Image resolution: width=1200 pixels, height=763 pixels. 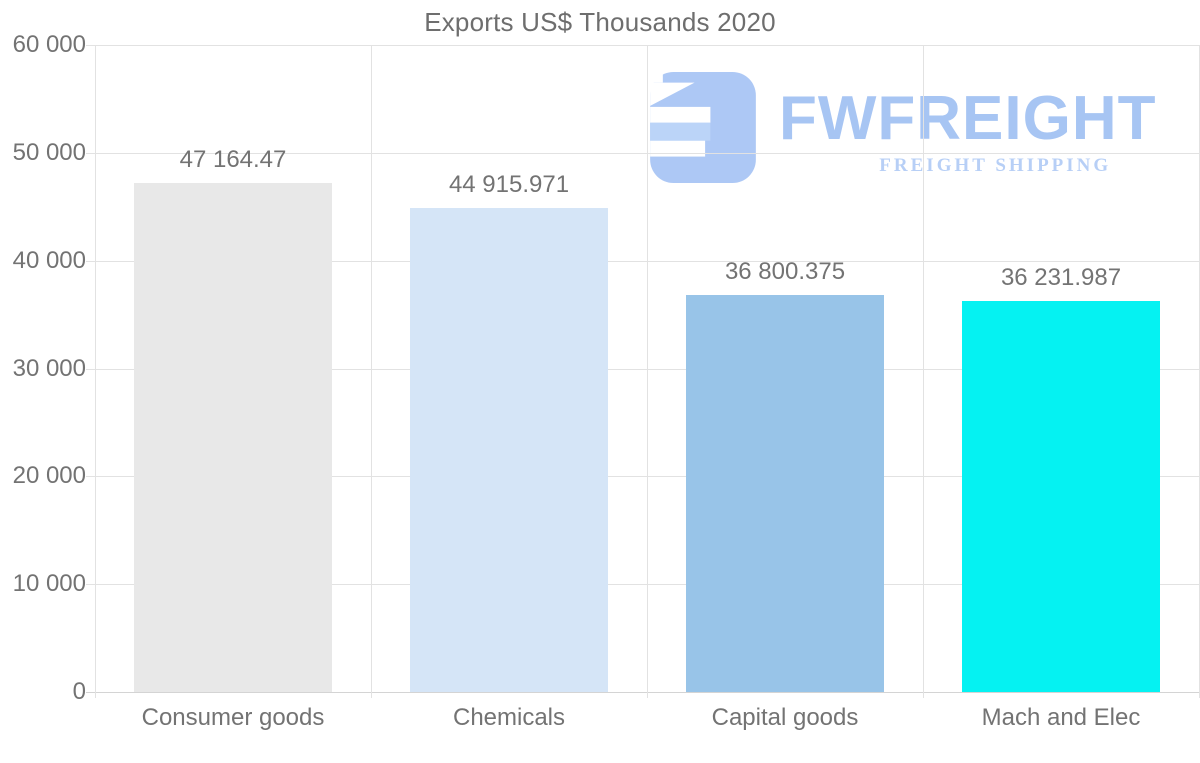 I want to click on watermark-tagline: FREIGHT SHIPPING, so click(x=995, y=165).